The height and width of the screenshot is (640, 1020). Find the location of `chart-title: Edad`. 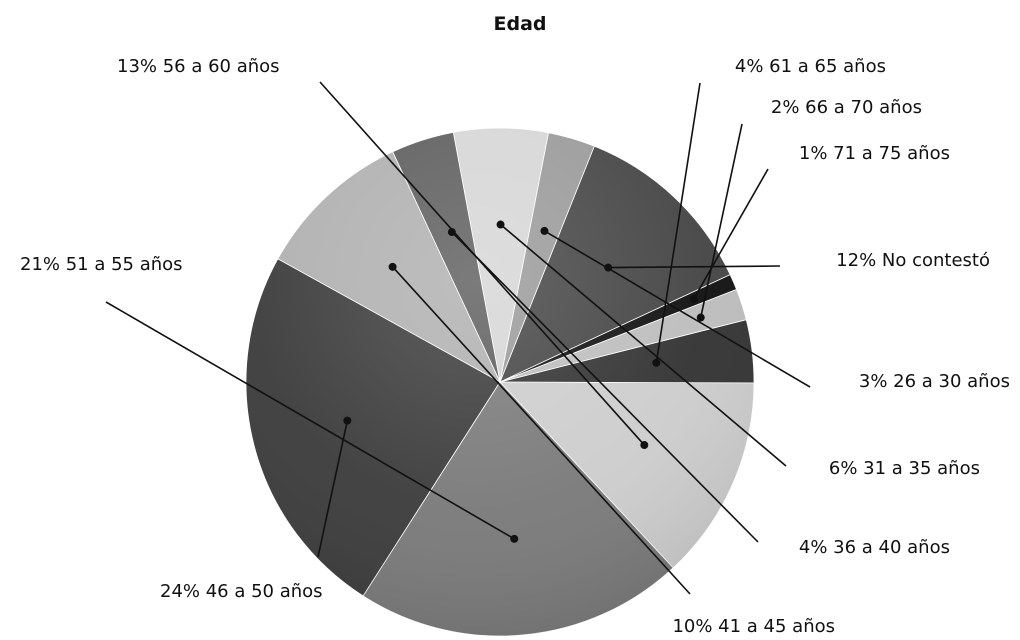

chart-title: Edad is located at coordinates (519, 24).